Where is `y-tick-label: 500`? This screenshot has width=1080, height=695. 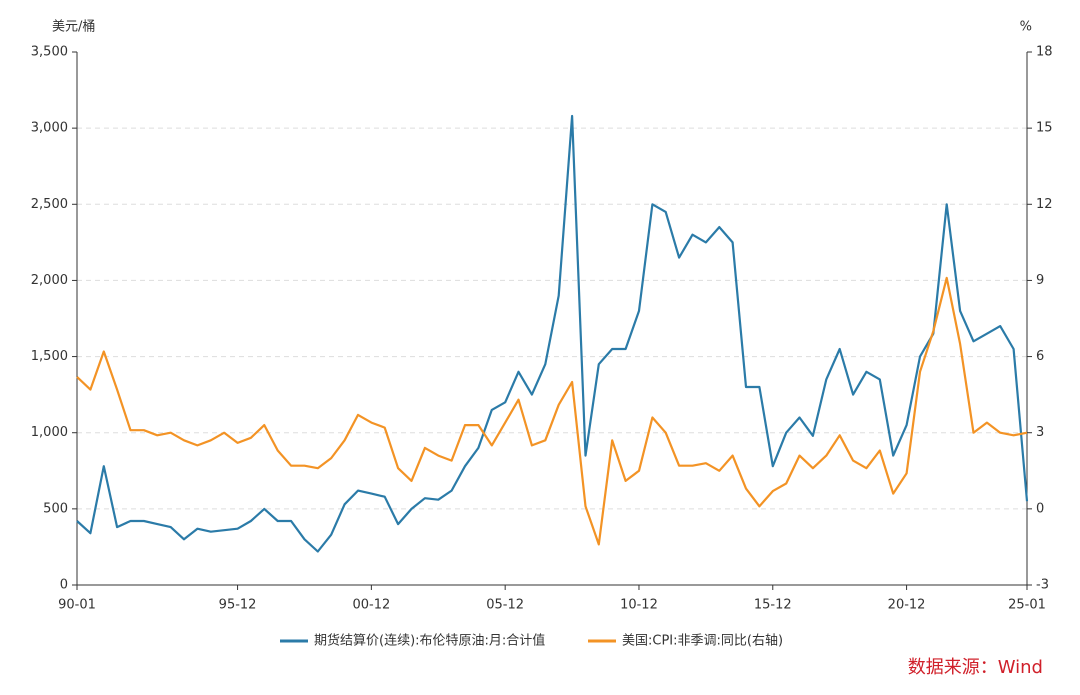
y-tick-label: 500 is located at coordinates (55, 508).